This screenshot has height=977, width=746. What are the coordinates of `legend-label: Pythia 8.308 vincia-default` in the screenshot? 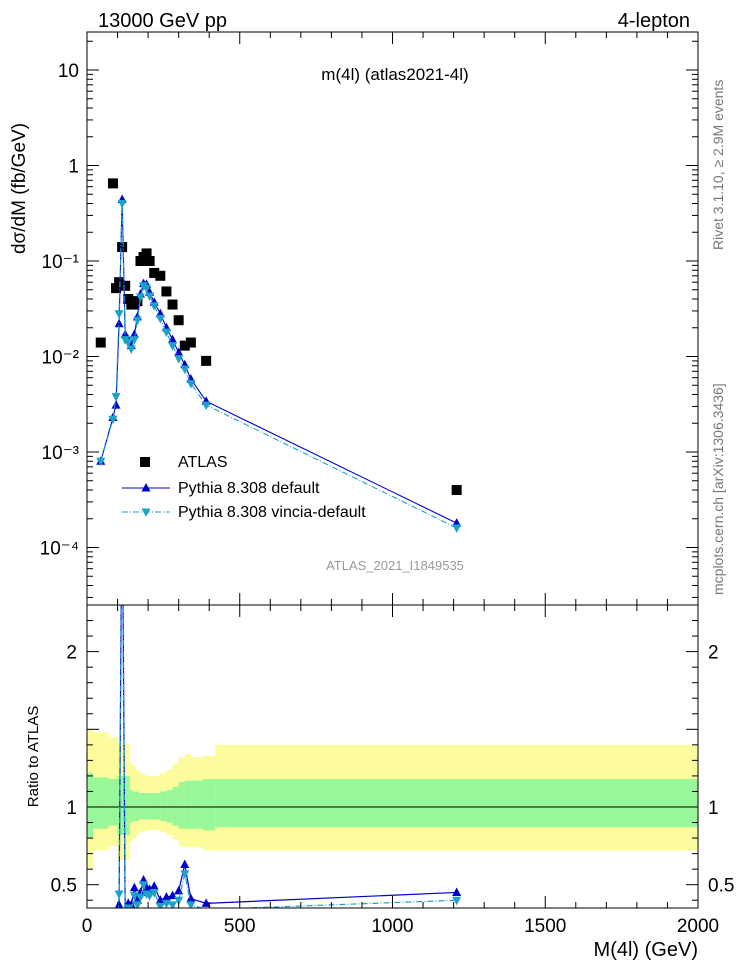 It's located at (272, 512).